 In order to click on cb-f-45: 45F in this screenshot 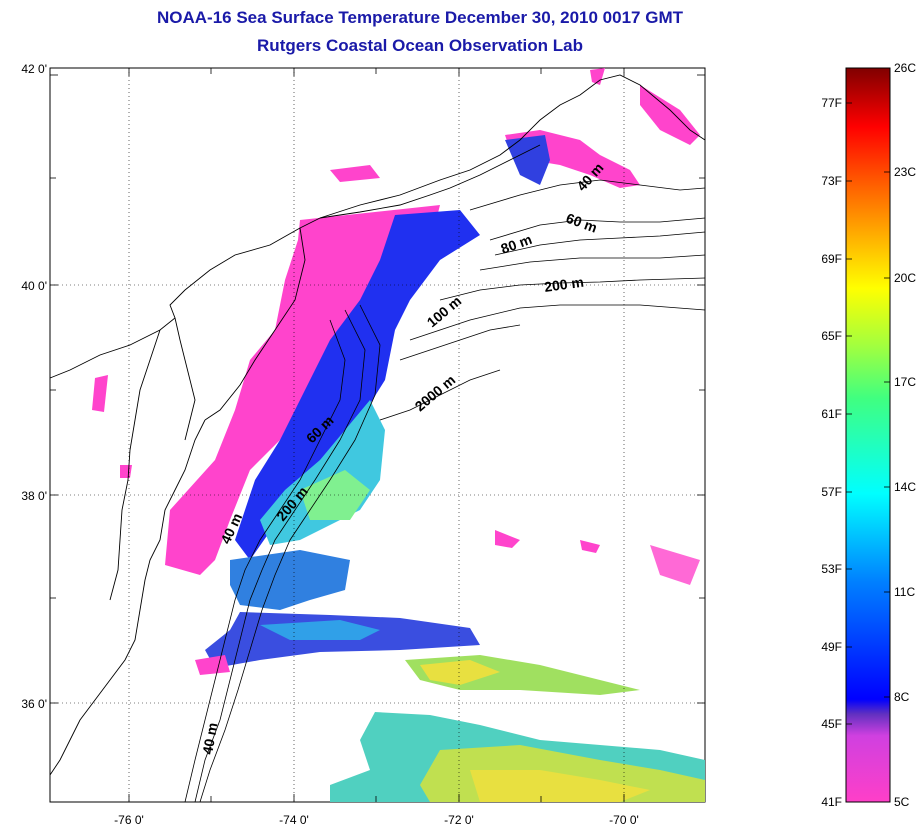, I will do `click(831, 724)`.